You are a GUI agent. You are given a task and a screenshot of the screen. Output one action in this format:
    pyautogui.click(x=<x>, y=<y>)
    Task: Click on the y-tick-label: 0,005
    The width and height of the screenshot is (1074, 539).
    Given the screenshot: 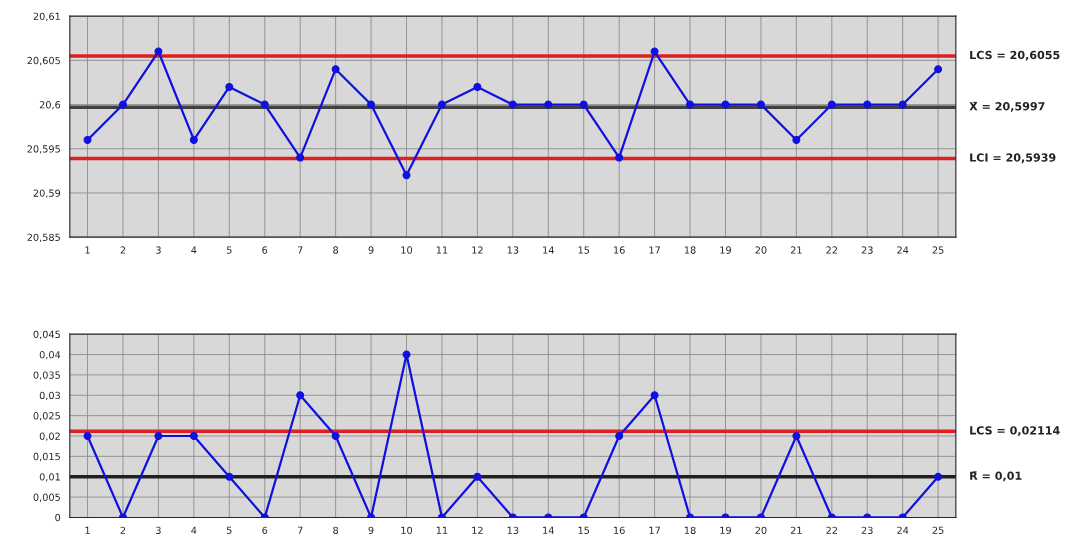 What is the action you would take?
    pyautogui.click(x=46, y=497)
    